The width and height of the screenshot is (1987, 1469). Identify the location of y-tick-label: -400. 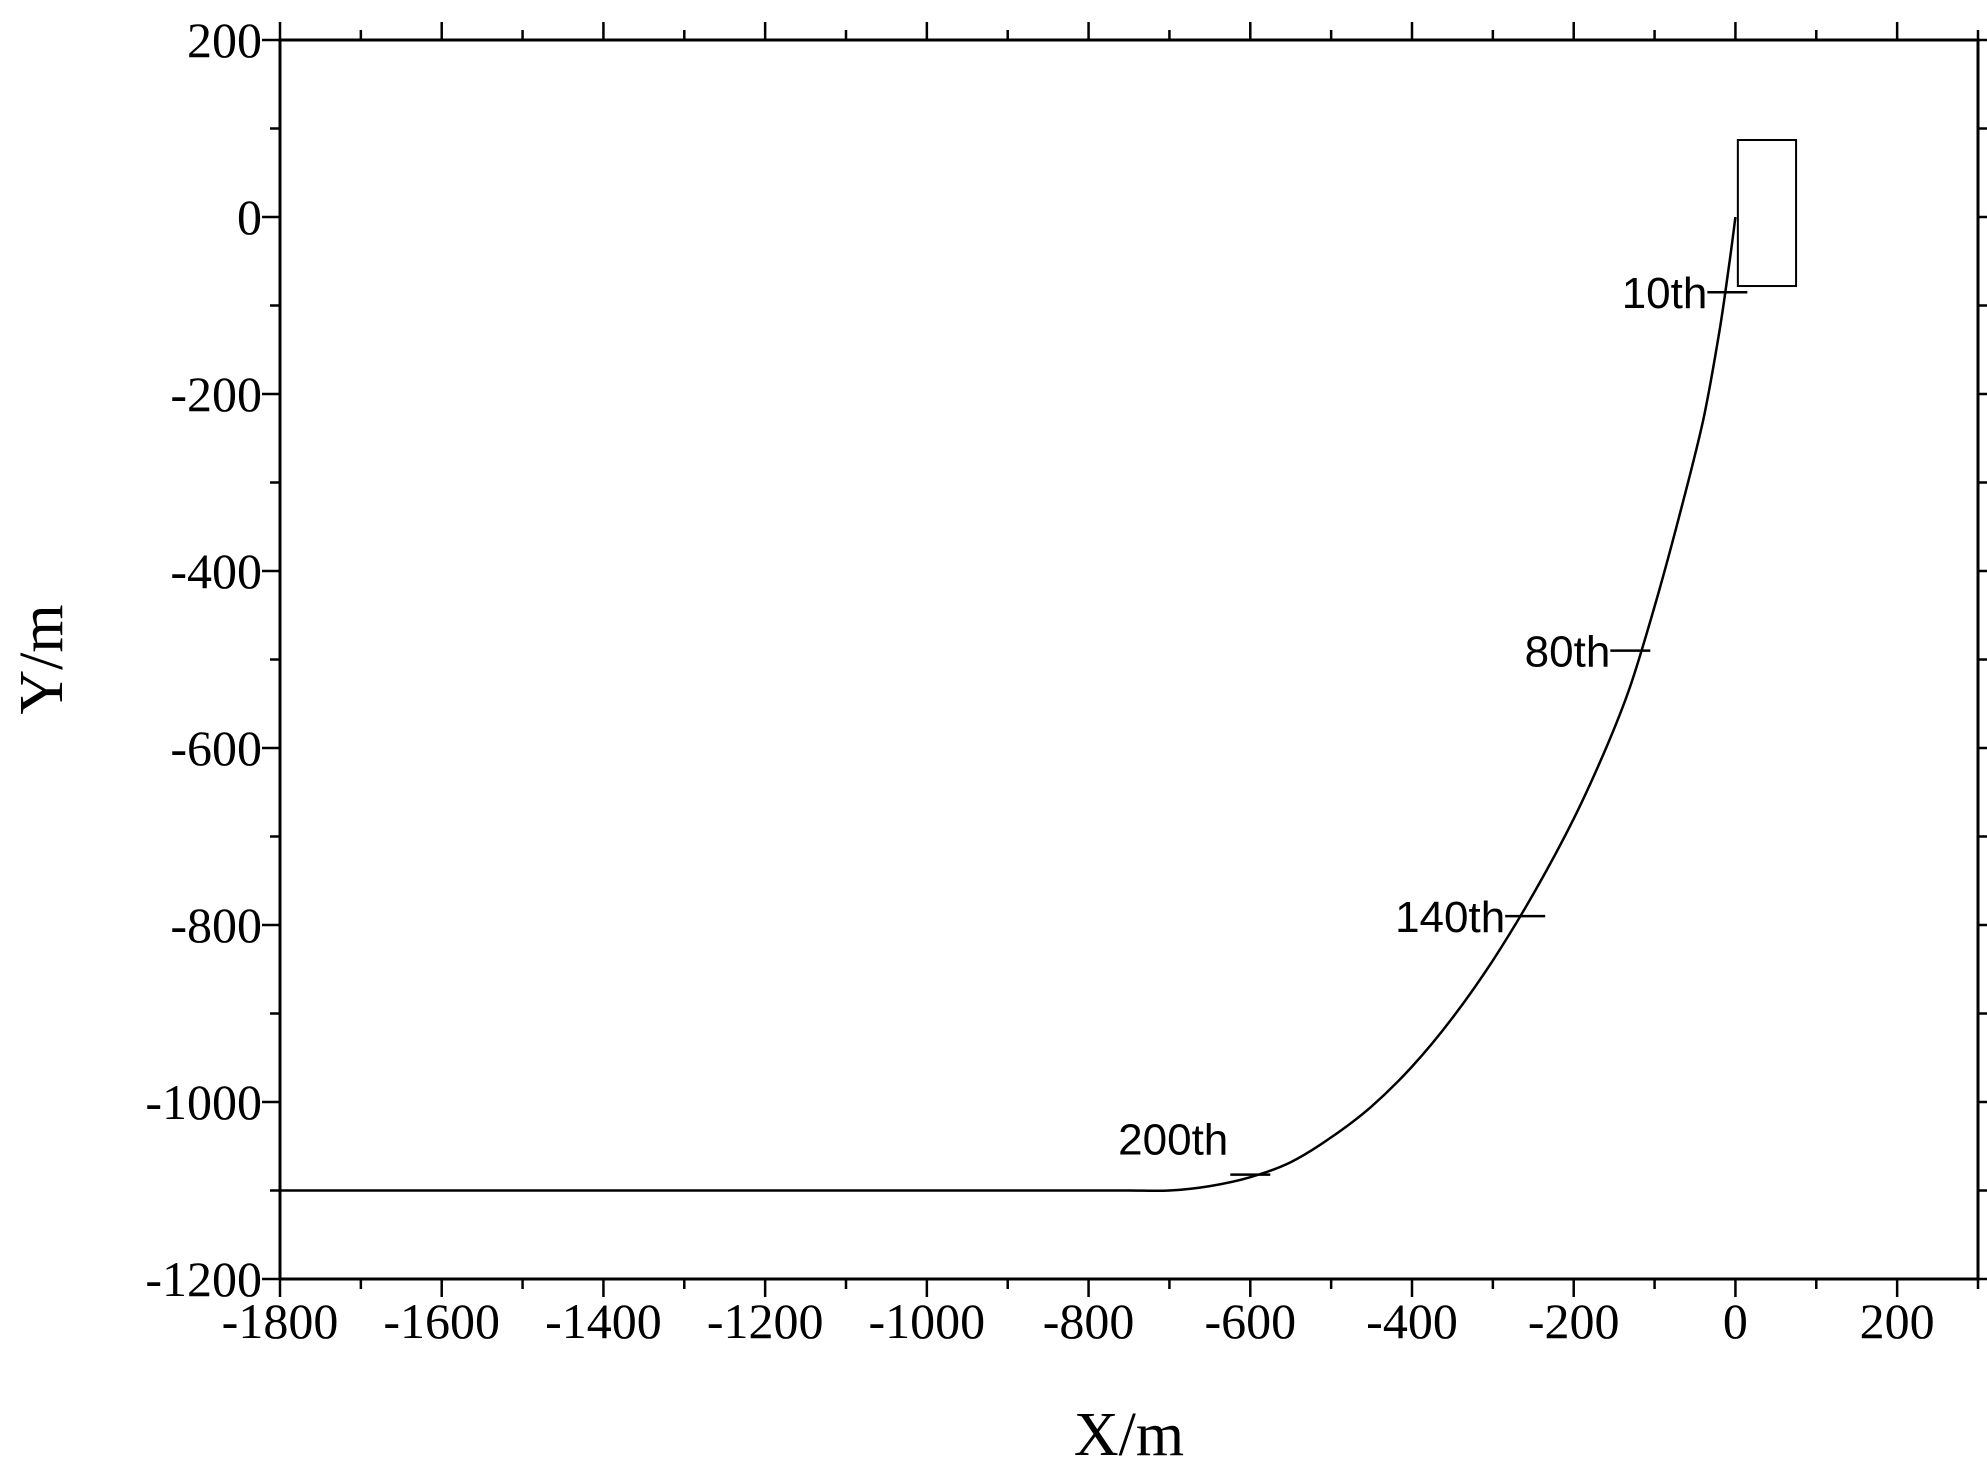
(216, 571).